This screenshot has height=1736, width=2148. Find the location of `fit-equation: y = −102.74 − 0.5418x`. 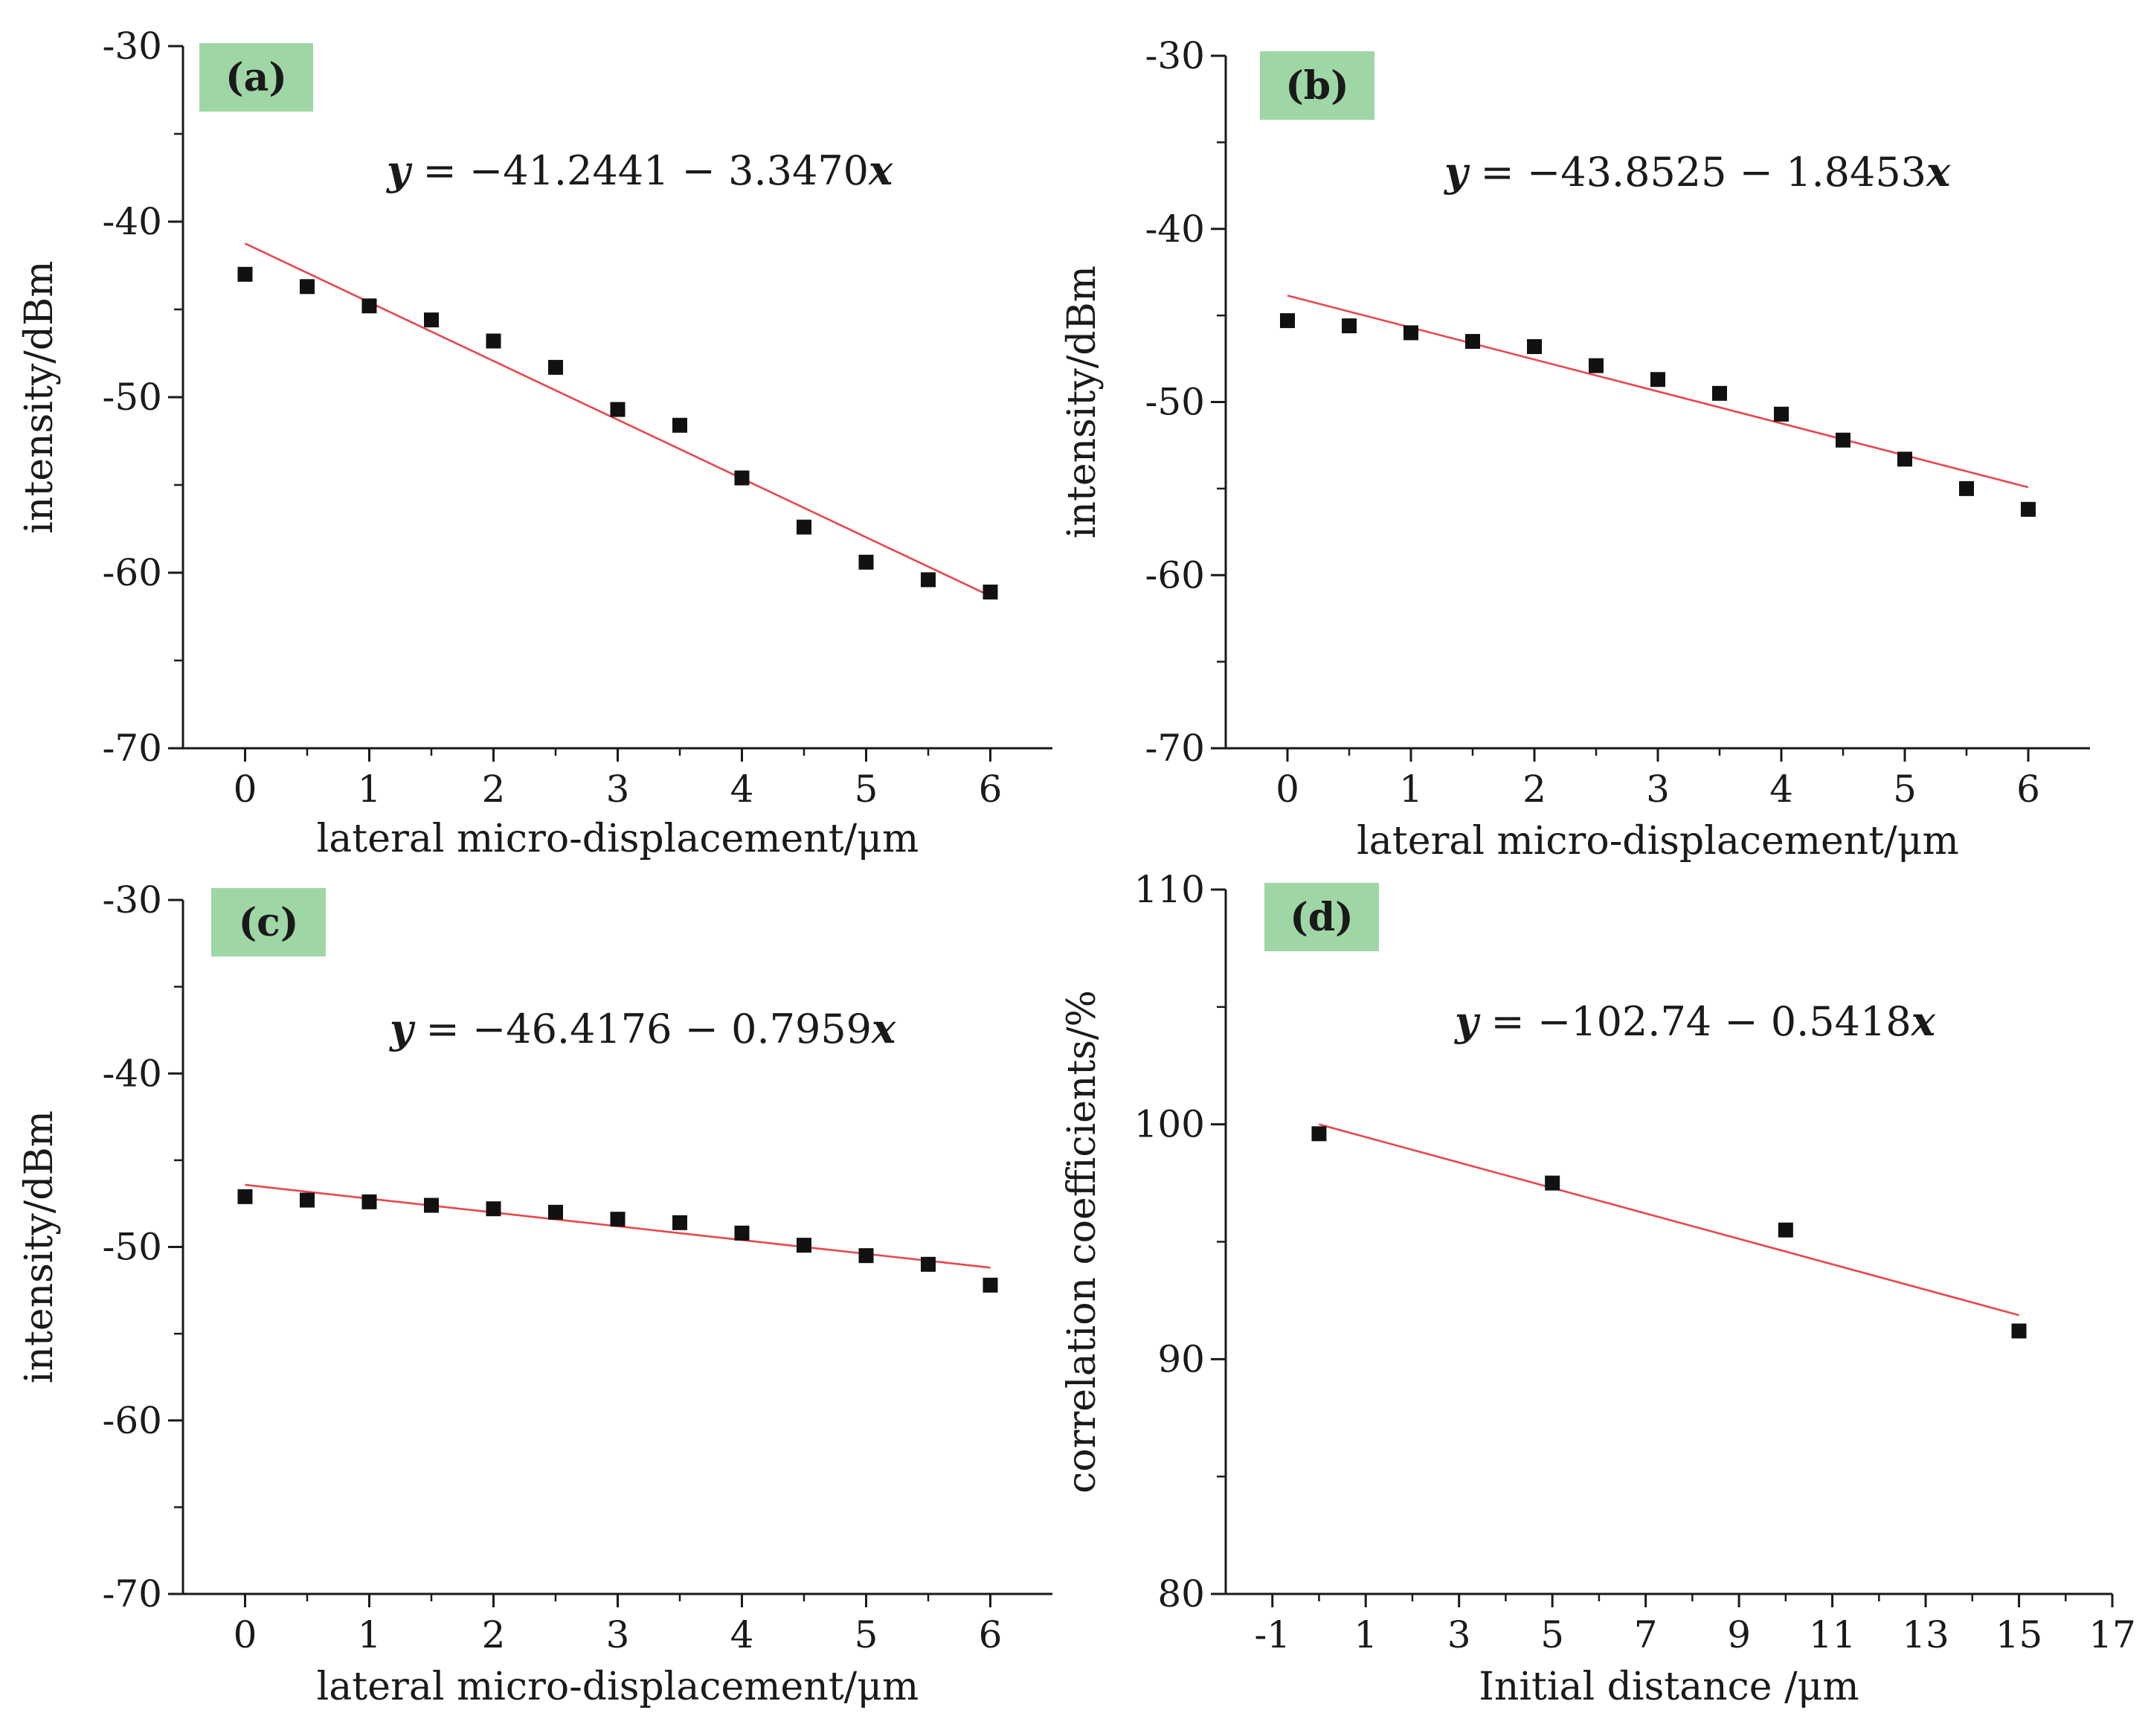

fit-equation: y = −102.74 − 0.5418x is located at coordinates (1695, 1021).